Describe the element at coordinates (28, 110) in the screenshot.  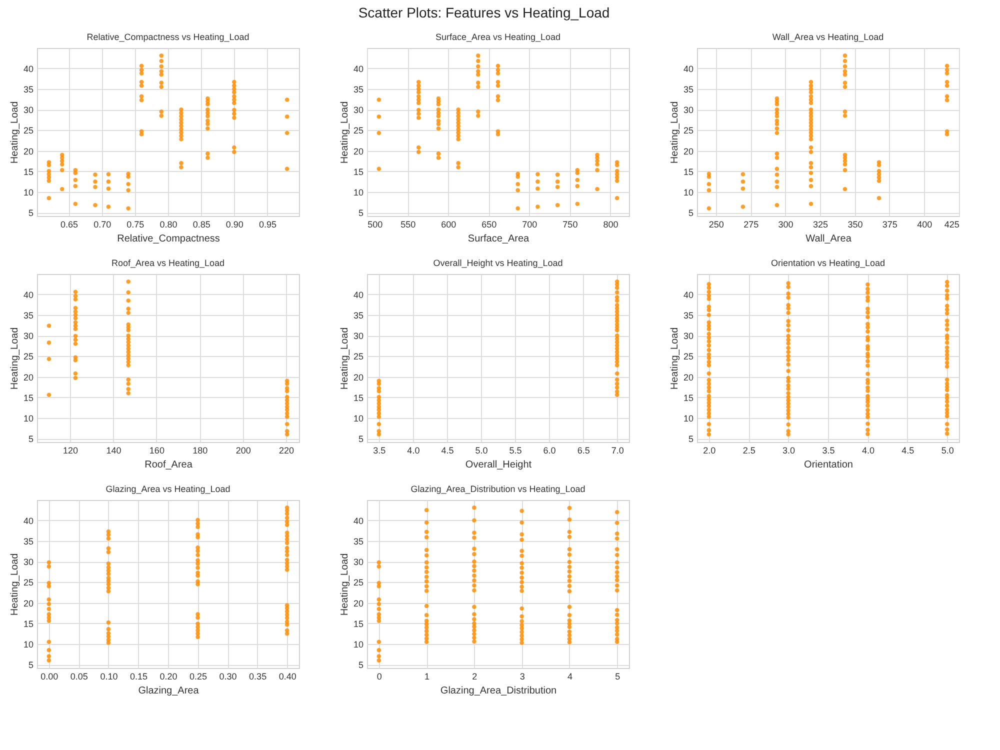
I see `y-tick-label: 30` at that location.